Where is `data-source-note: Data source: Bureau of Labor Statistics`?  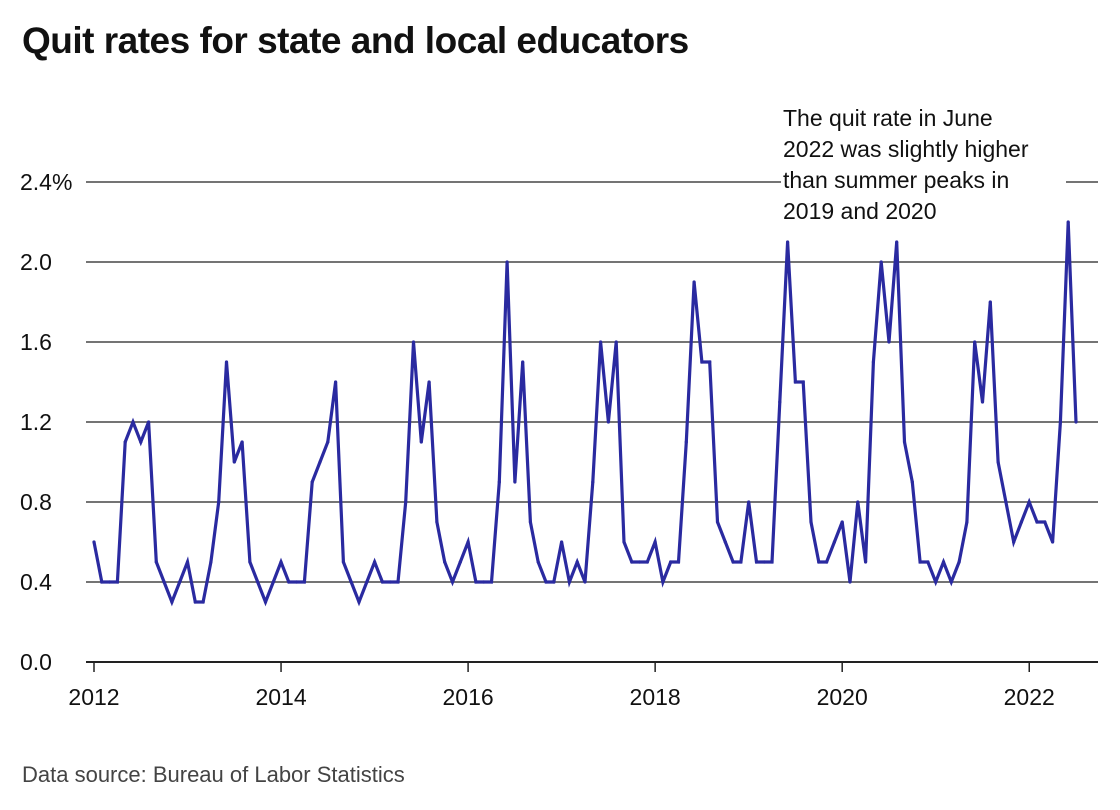 data-source-note: Data source: Bureau of Labor Statistics is located at coordinates (213, 774).